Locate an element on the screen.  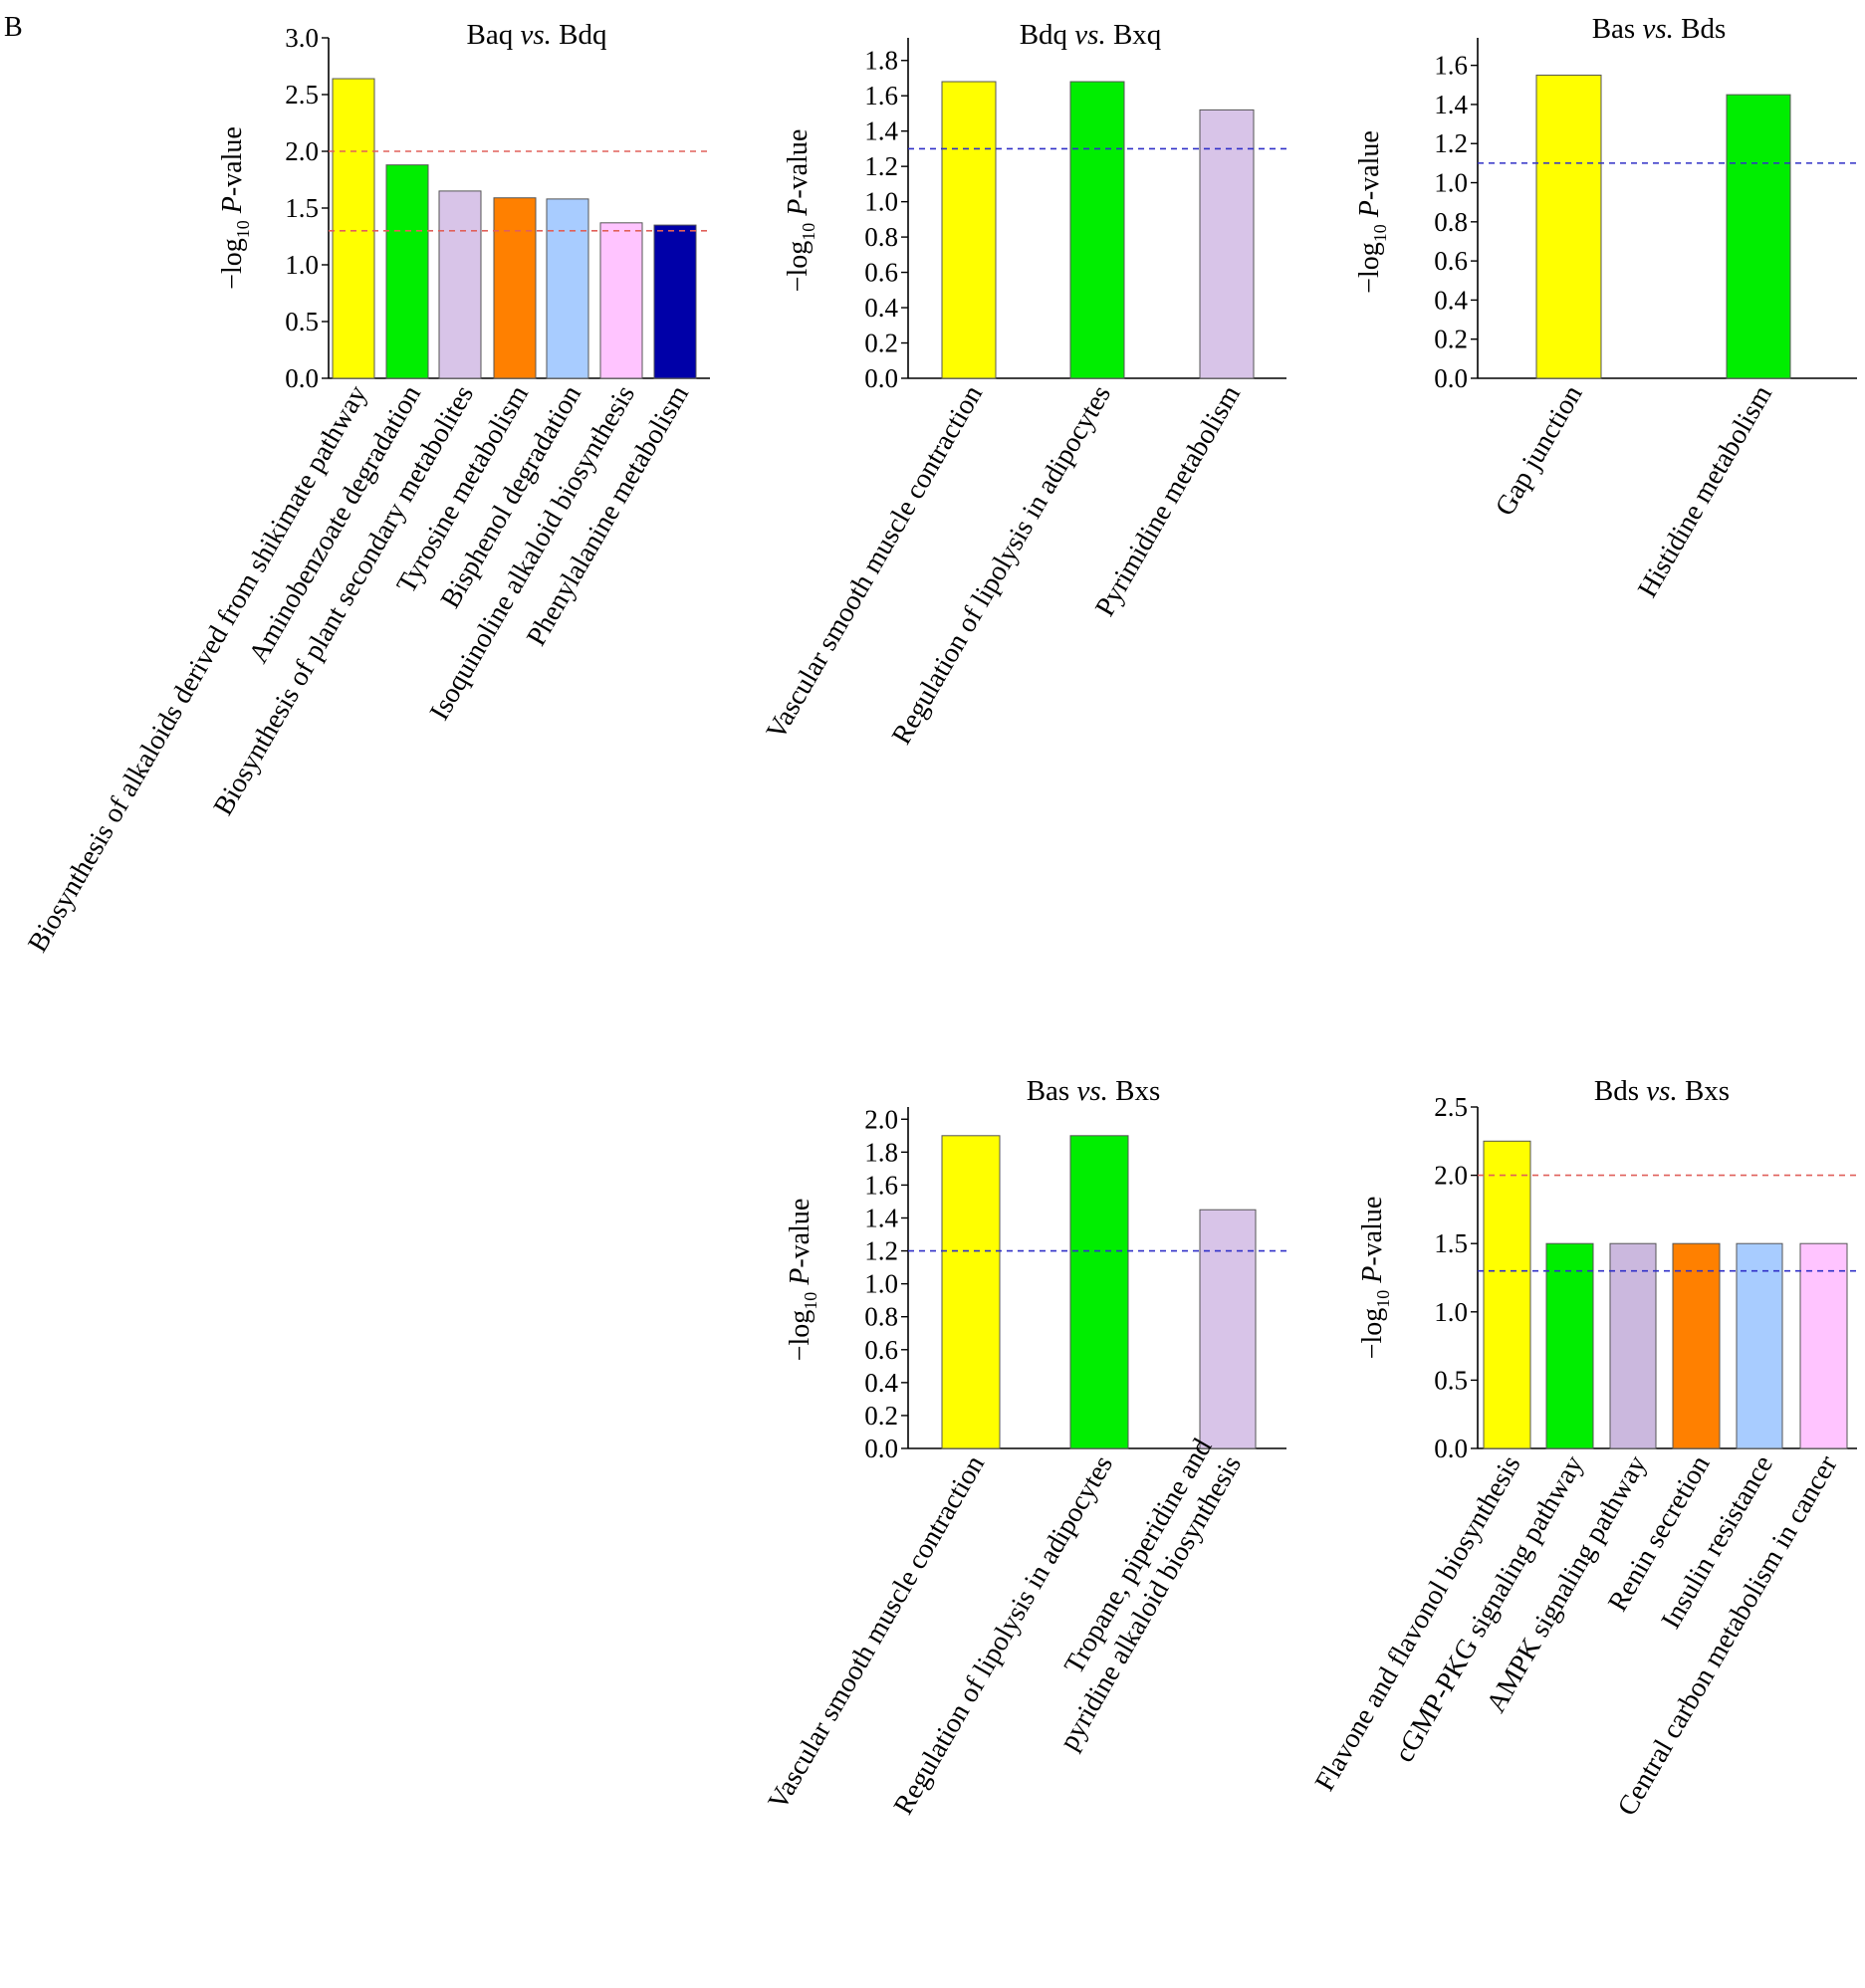
chart-title: Bdq vs. Bxq is located at coordinates (1091, 35).